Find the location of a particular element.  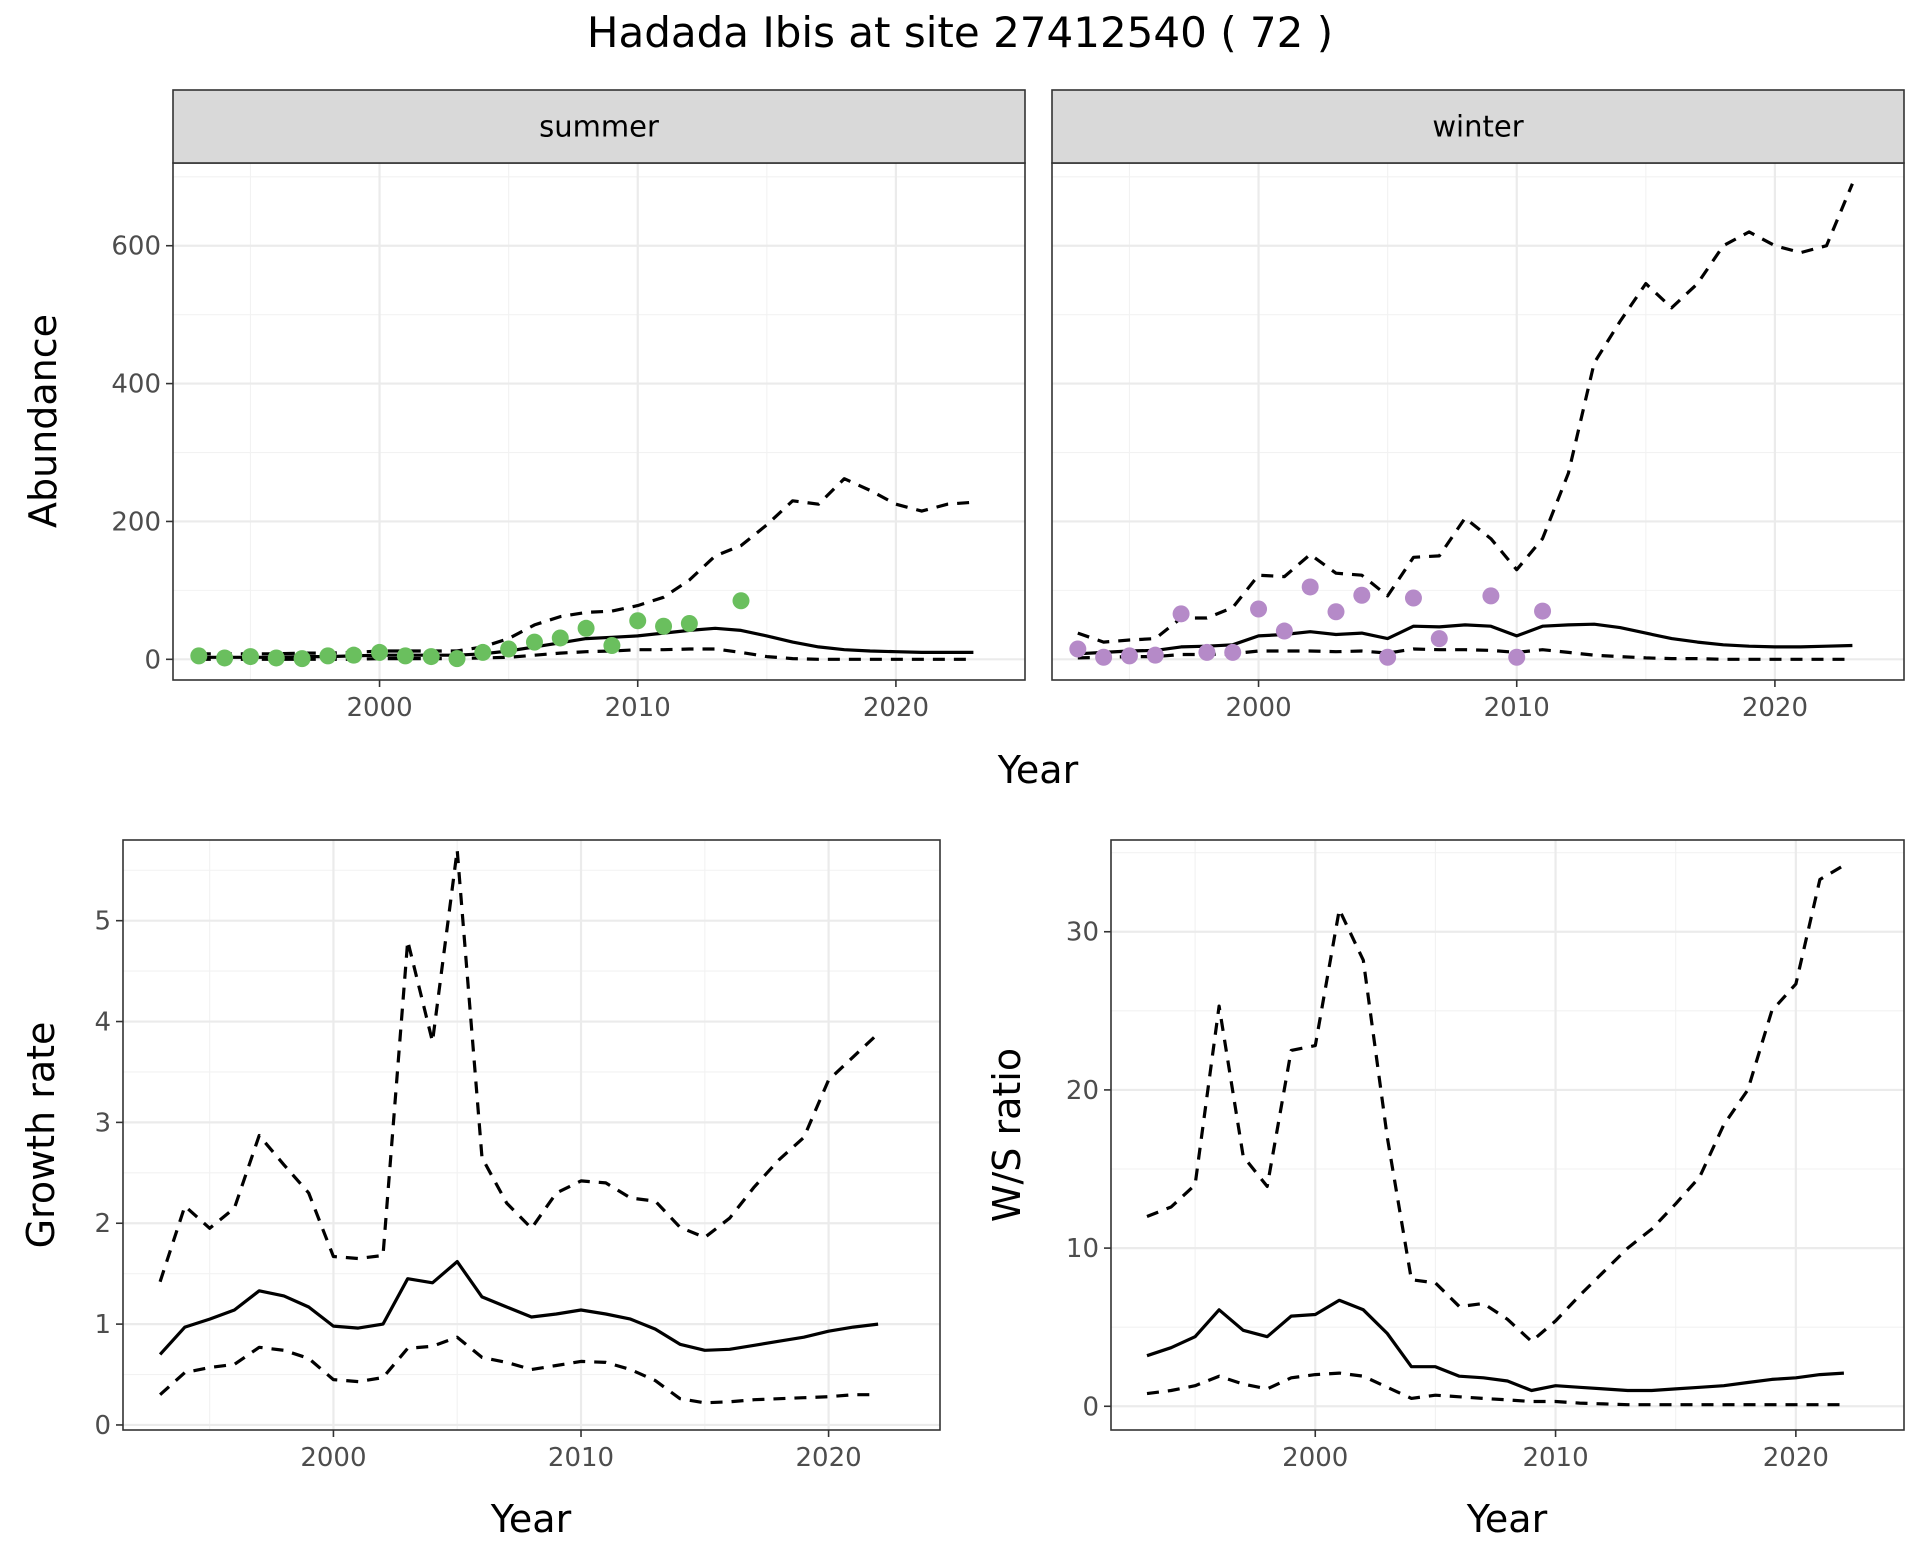

y-tick-label: 4 is located at coordinates (102, 1023).